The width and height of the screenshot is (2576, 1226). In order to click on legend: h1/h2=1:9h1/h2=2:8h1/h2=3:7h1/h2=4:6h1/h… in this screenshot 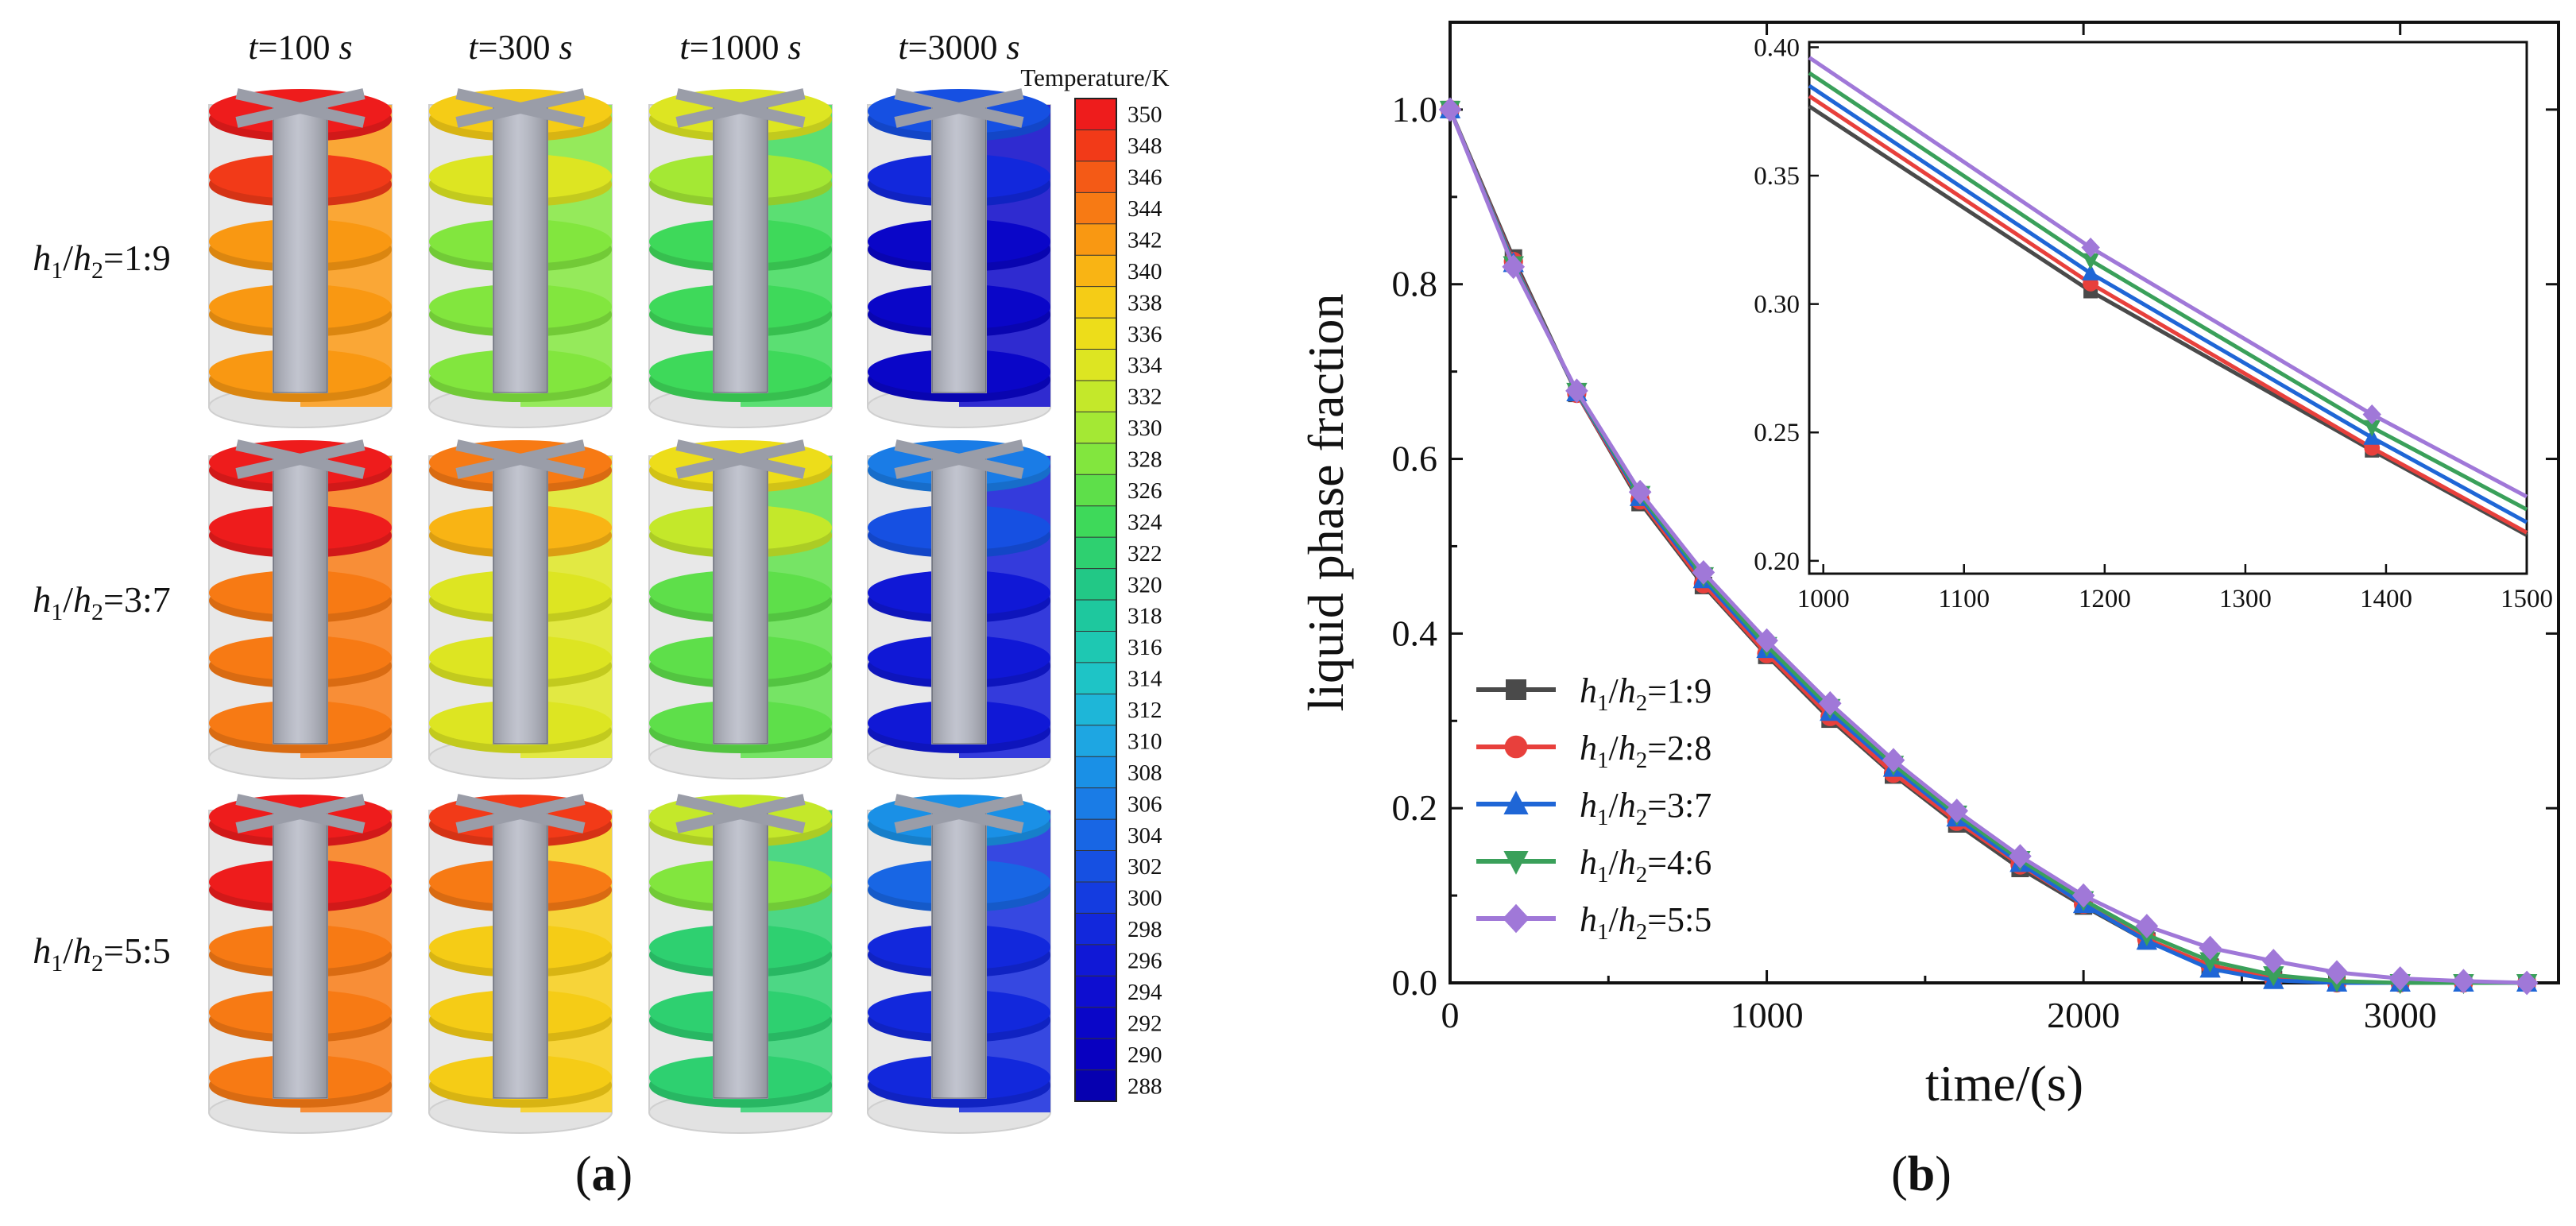, I will do `click(1594, 808)`.